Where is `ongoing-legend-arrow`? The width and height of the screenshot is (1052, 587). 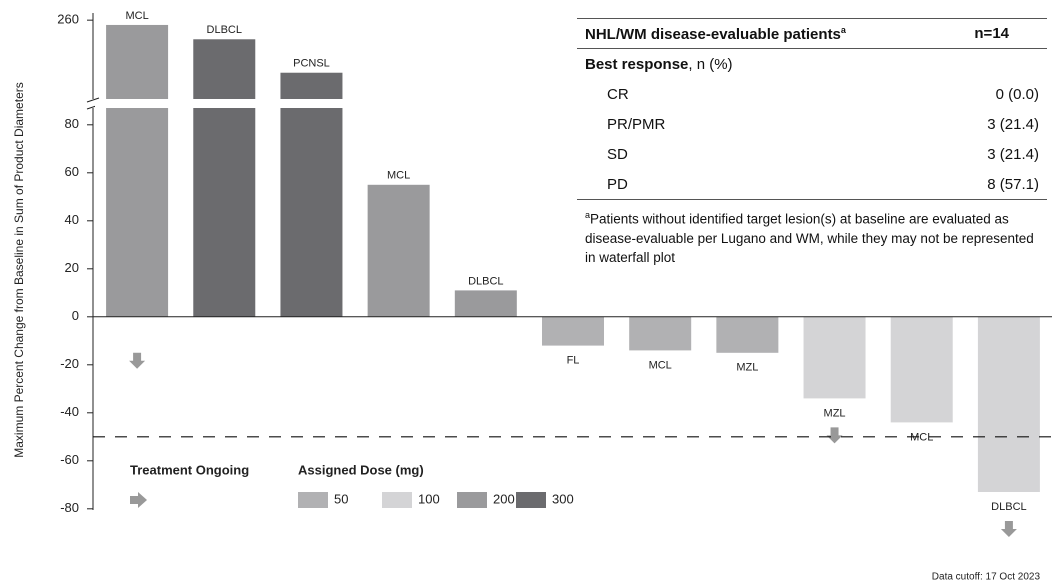 ongoing-legend-arrow is located at coordinates (138, 500).